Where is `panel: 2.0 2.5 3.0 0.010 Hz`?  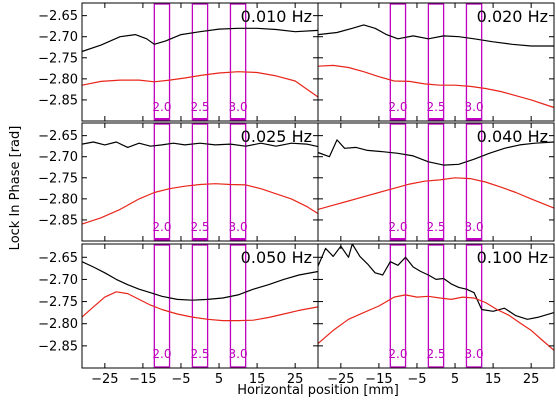
panel: 2.0 2.5 3.0 0.010 Hz is located at coordinates (200, 62).